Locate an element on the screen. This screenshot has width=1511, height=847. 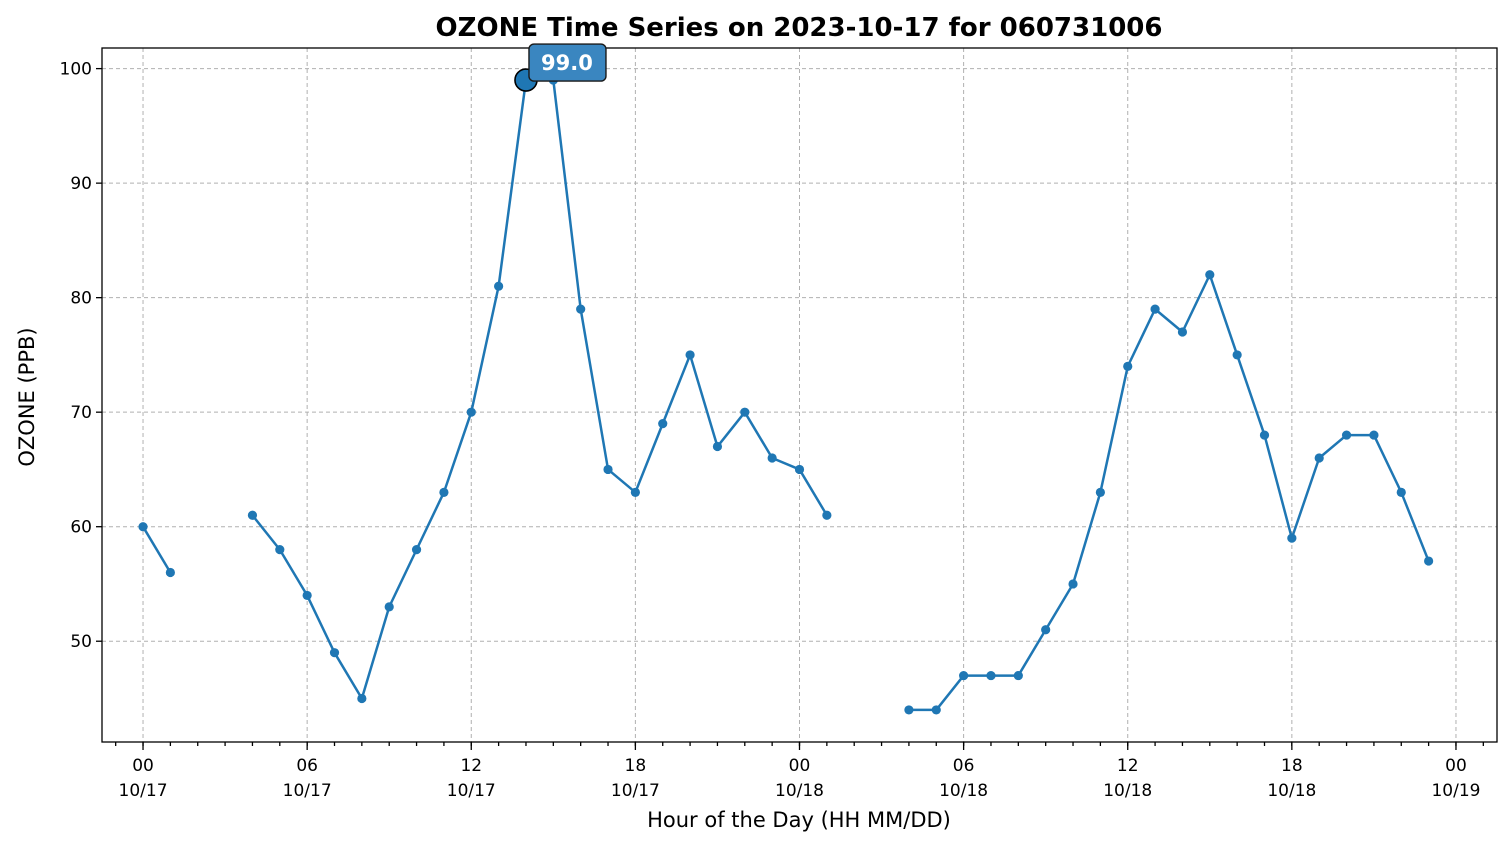
x-tick-label-date: 10/19 is located at coordinates (1455, 791).